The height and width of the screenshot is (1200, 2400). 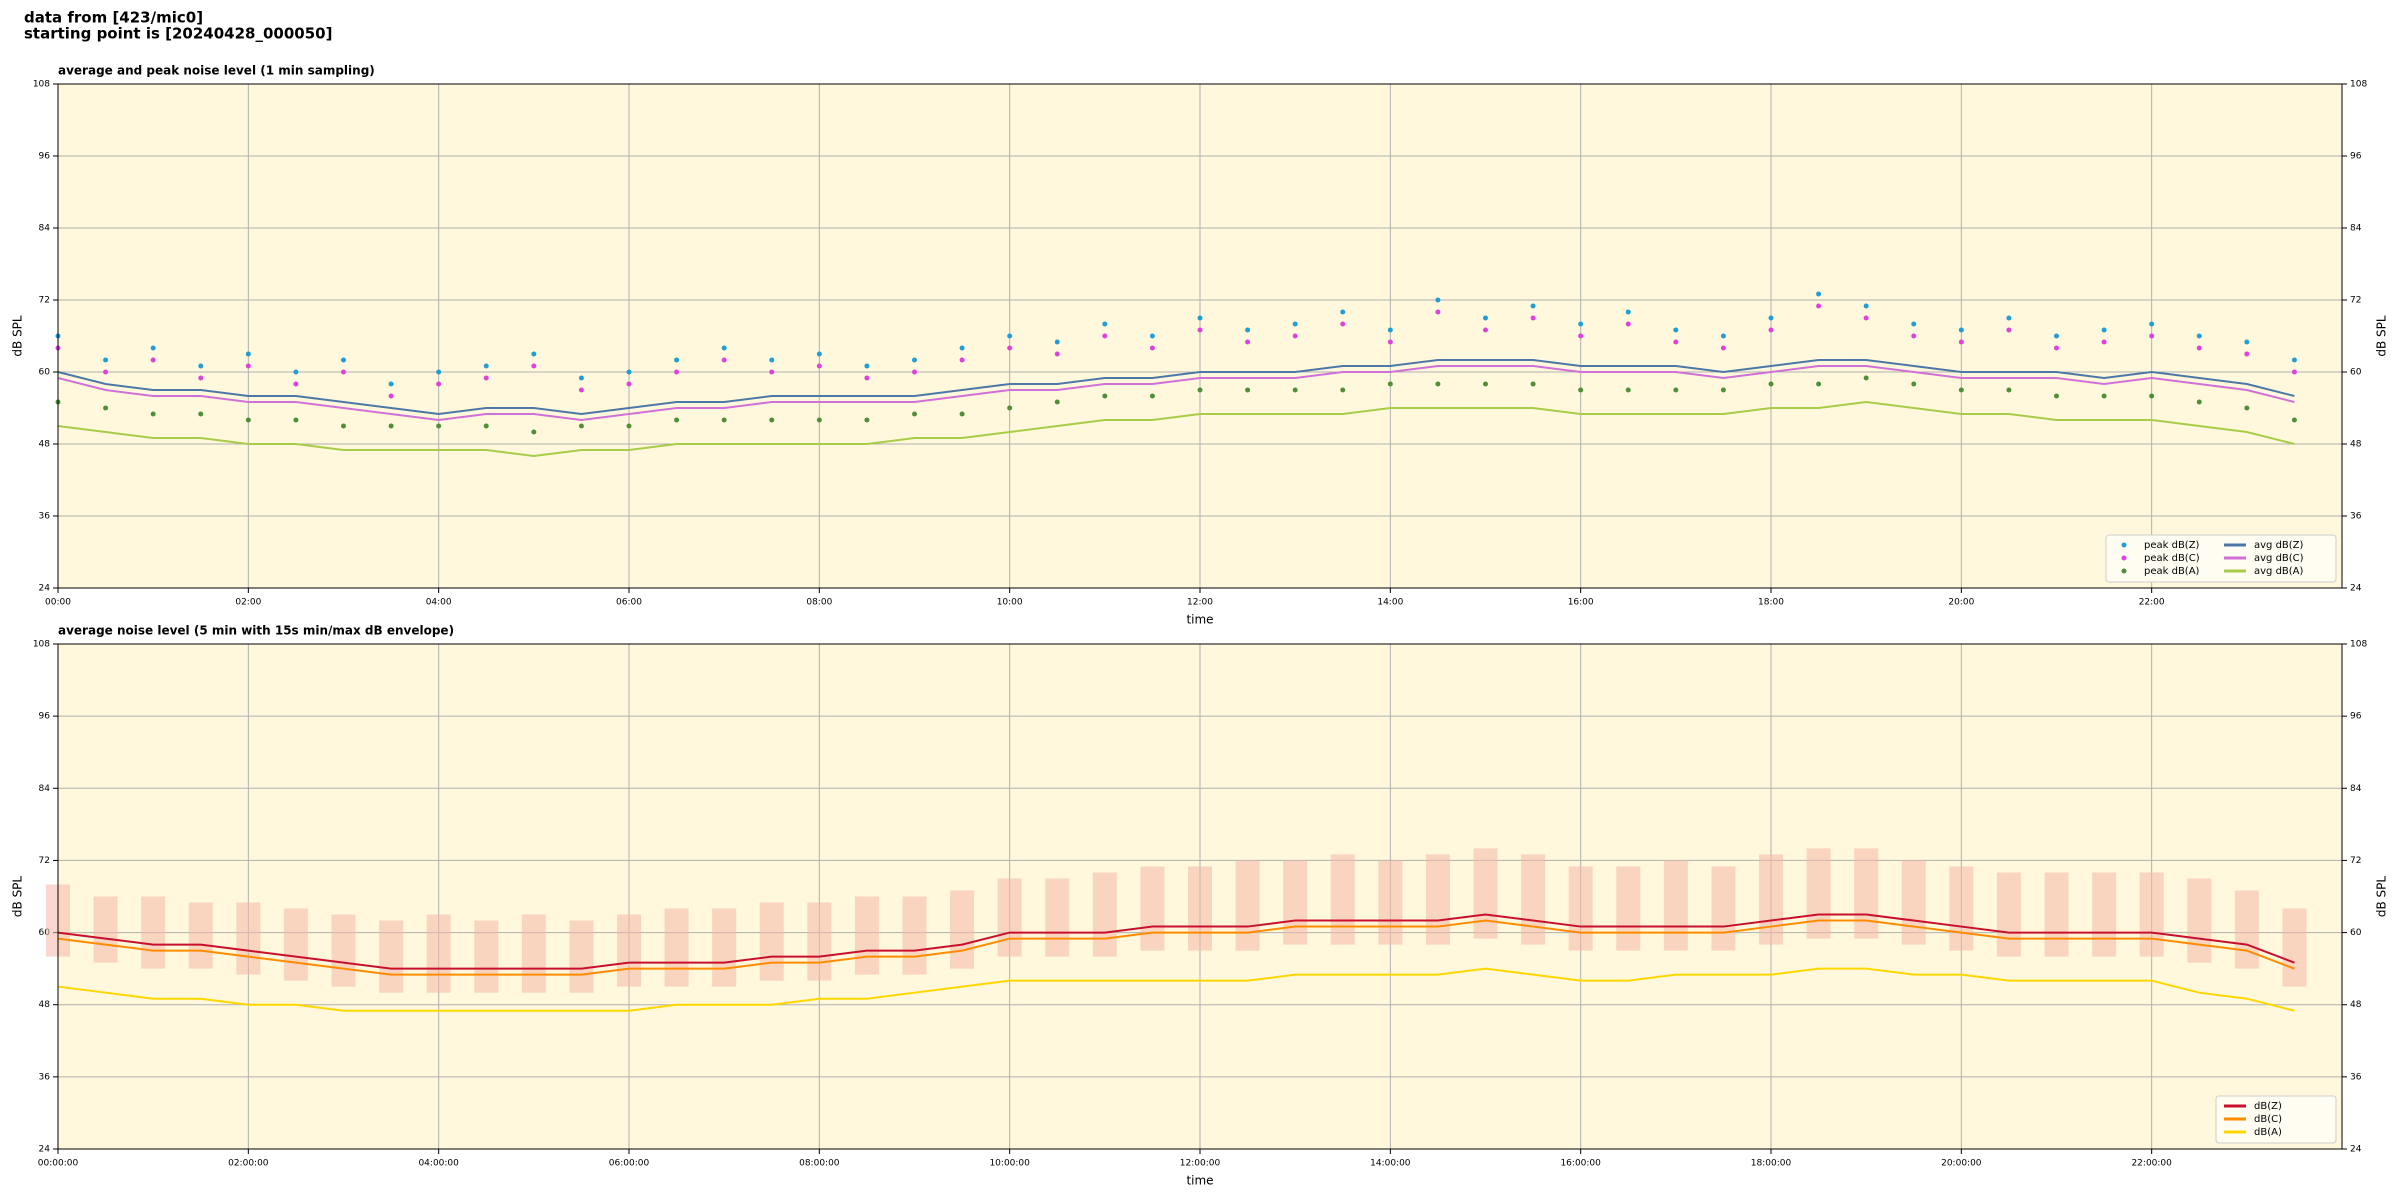 What do you see at coordinates (2172, 545) in the screenshot?
I see `legend-label: peak dB(Z)` at bounding box center [2172, 545].